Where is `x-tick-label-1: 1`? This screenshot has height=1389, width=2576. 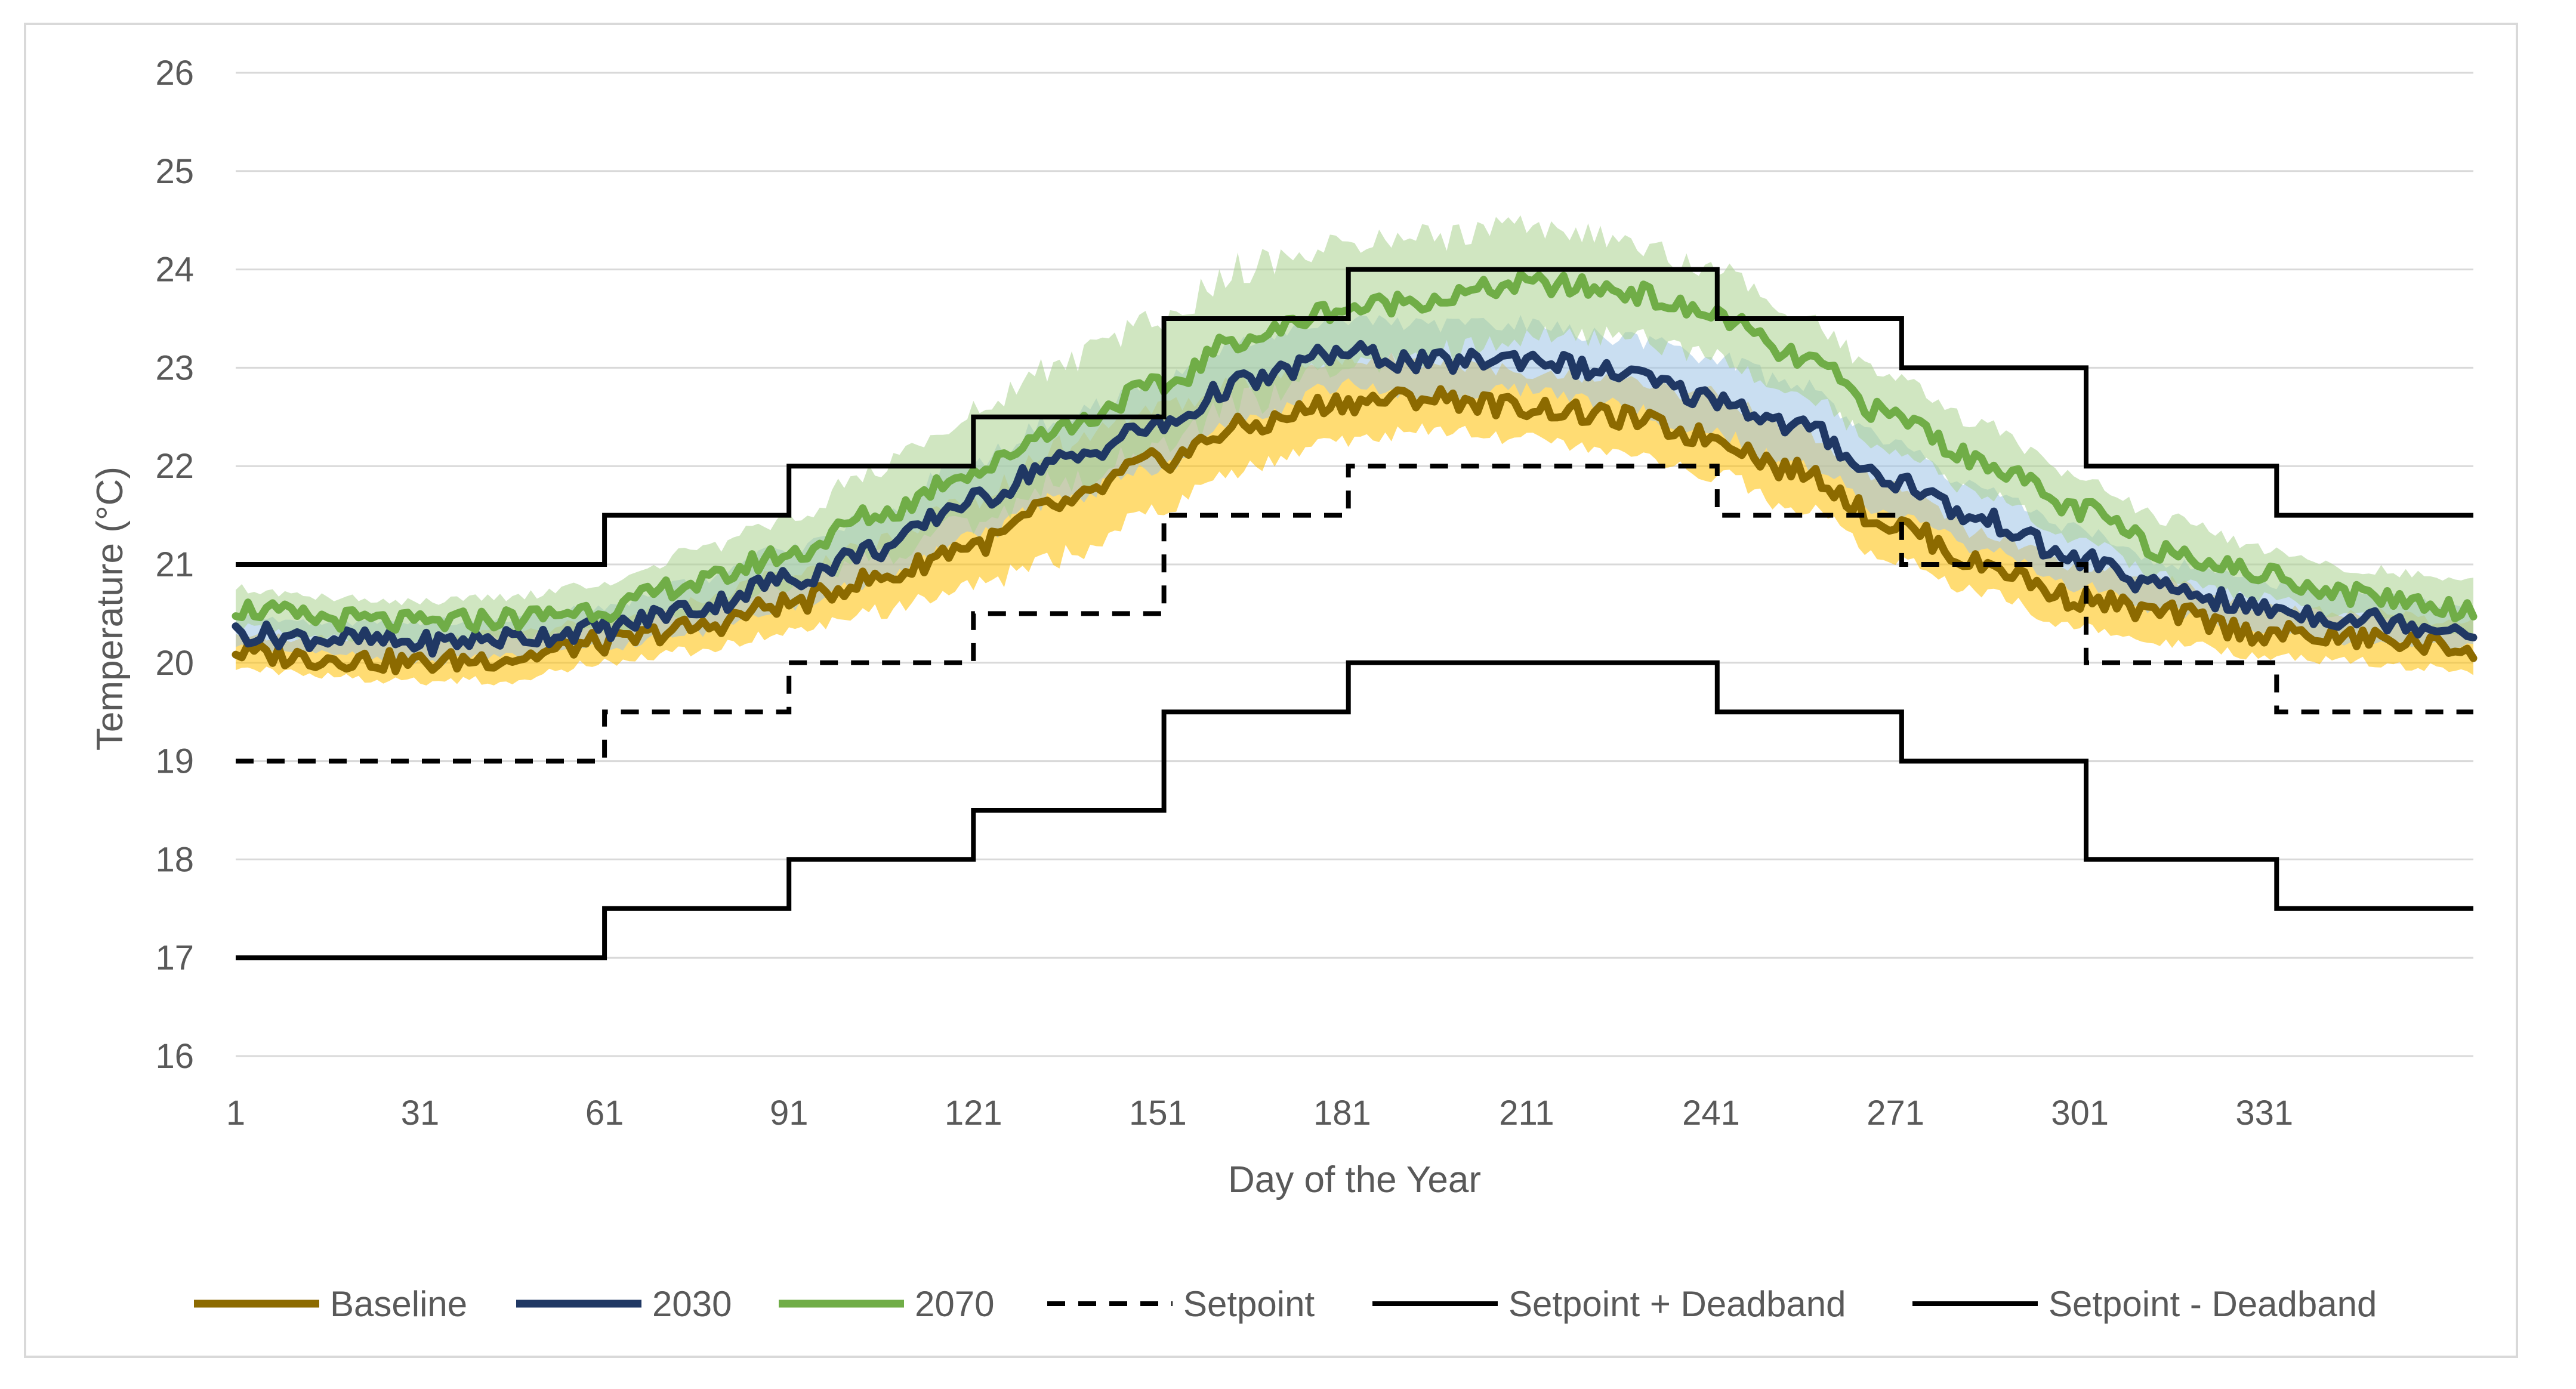 x-tick-label-1: 1 is located at coordinates (236, 1113).